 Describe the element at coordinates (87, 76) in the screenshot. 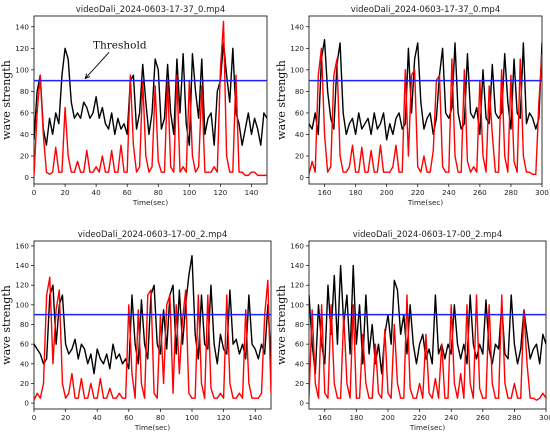

I see `annotation-arrowhead` at that location.